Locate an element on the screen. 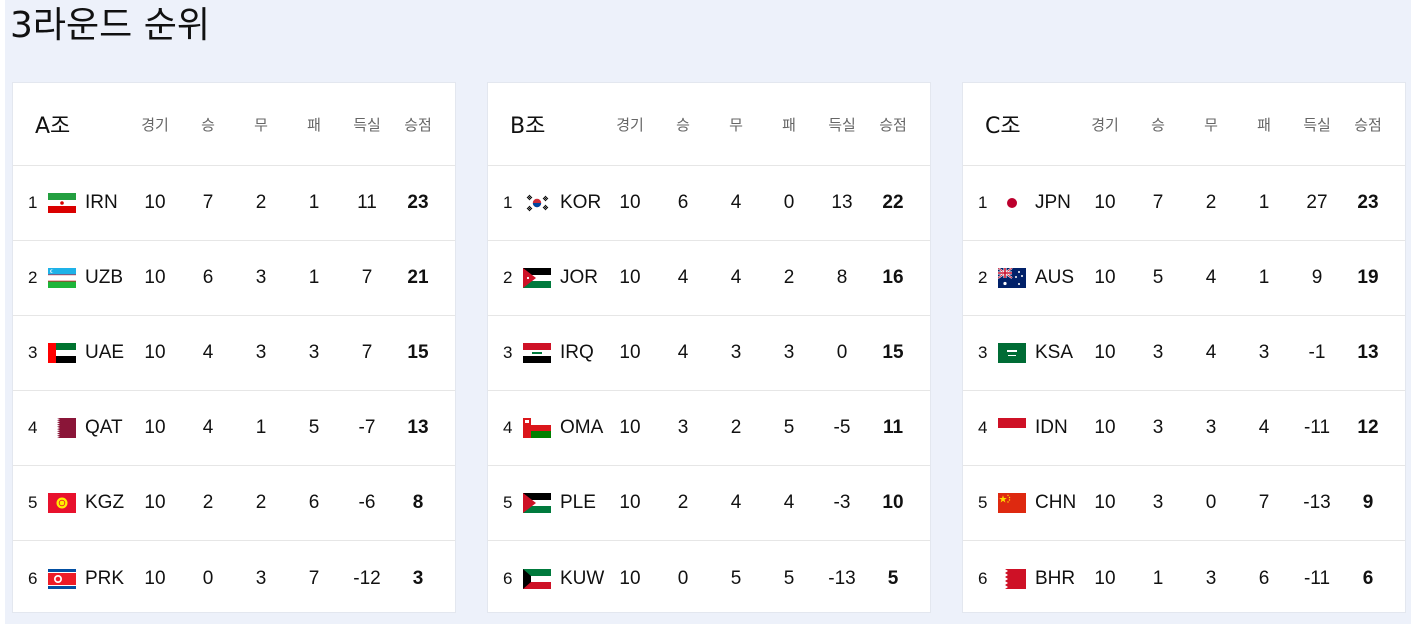 This screenshot has width=1416, height=624. australia-flag-icon is located at coordinates (1012, 278).